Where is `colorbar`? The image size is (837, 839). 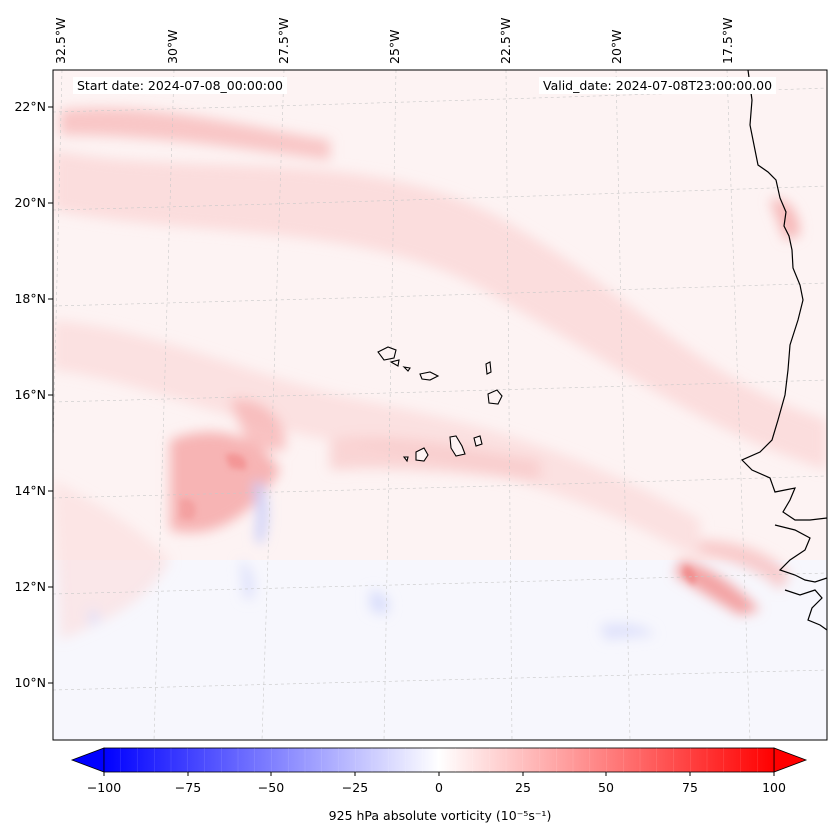
colorbar is located at coordinates (439, 761).